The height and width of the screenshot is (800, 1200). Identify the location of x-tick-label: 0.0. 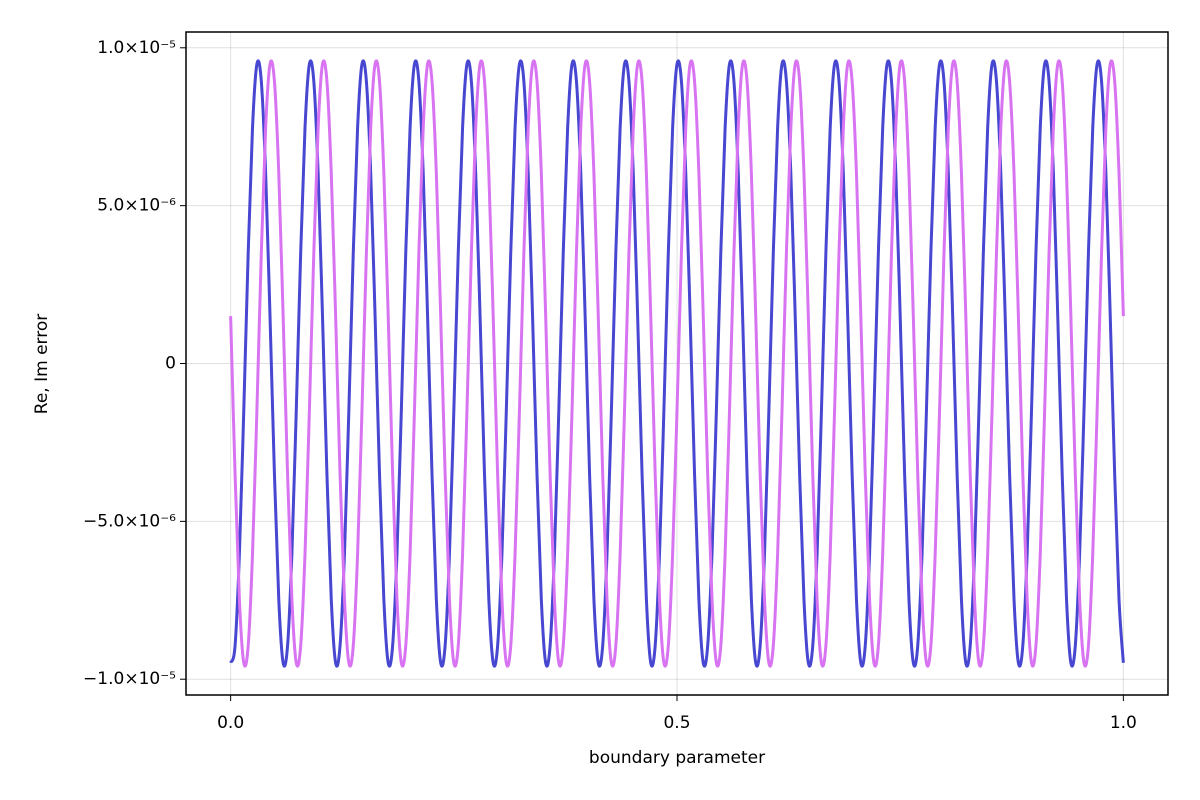
(230, 723).